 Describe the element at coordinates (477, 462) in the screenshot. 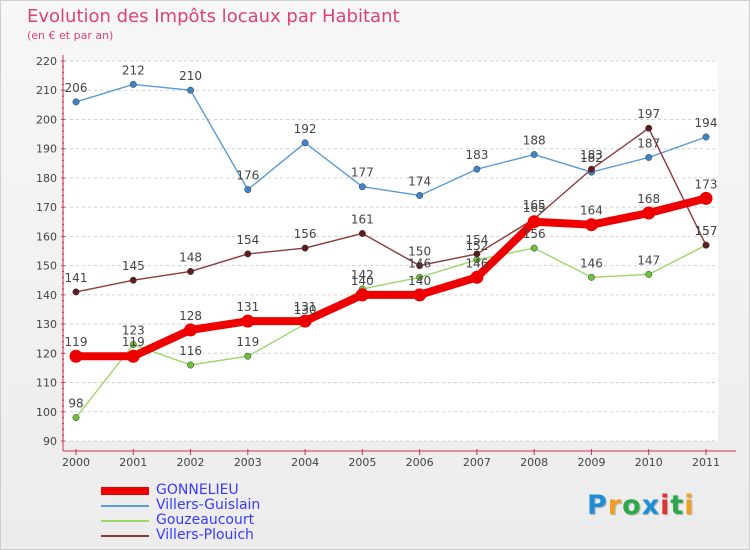

I see `x-tick-label: 2007` at that location.